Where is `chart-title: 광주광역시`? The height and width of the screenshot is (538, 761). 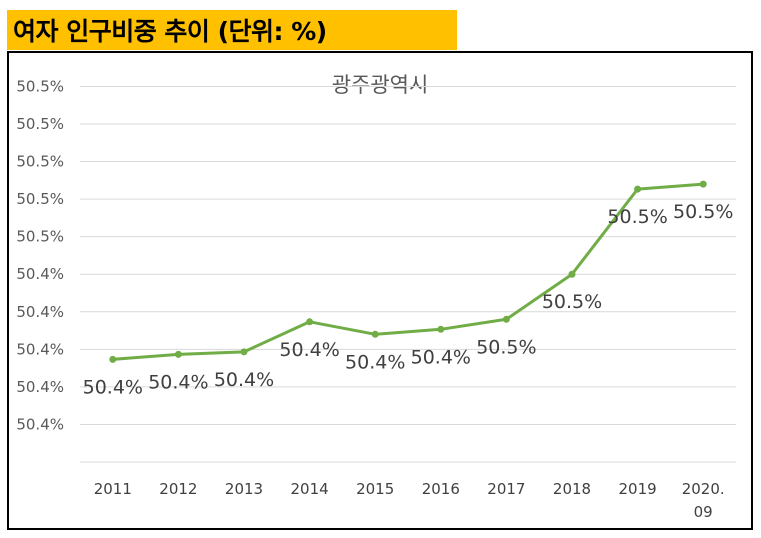
chart-title: 광주광역시 is located at coordinates (380, 85).